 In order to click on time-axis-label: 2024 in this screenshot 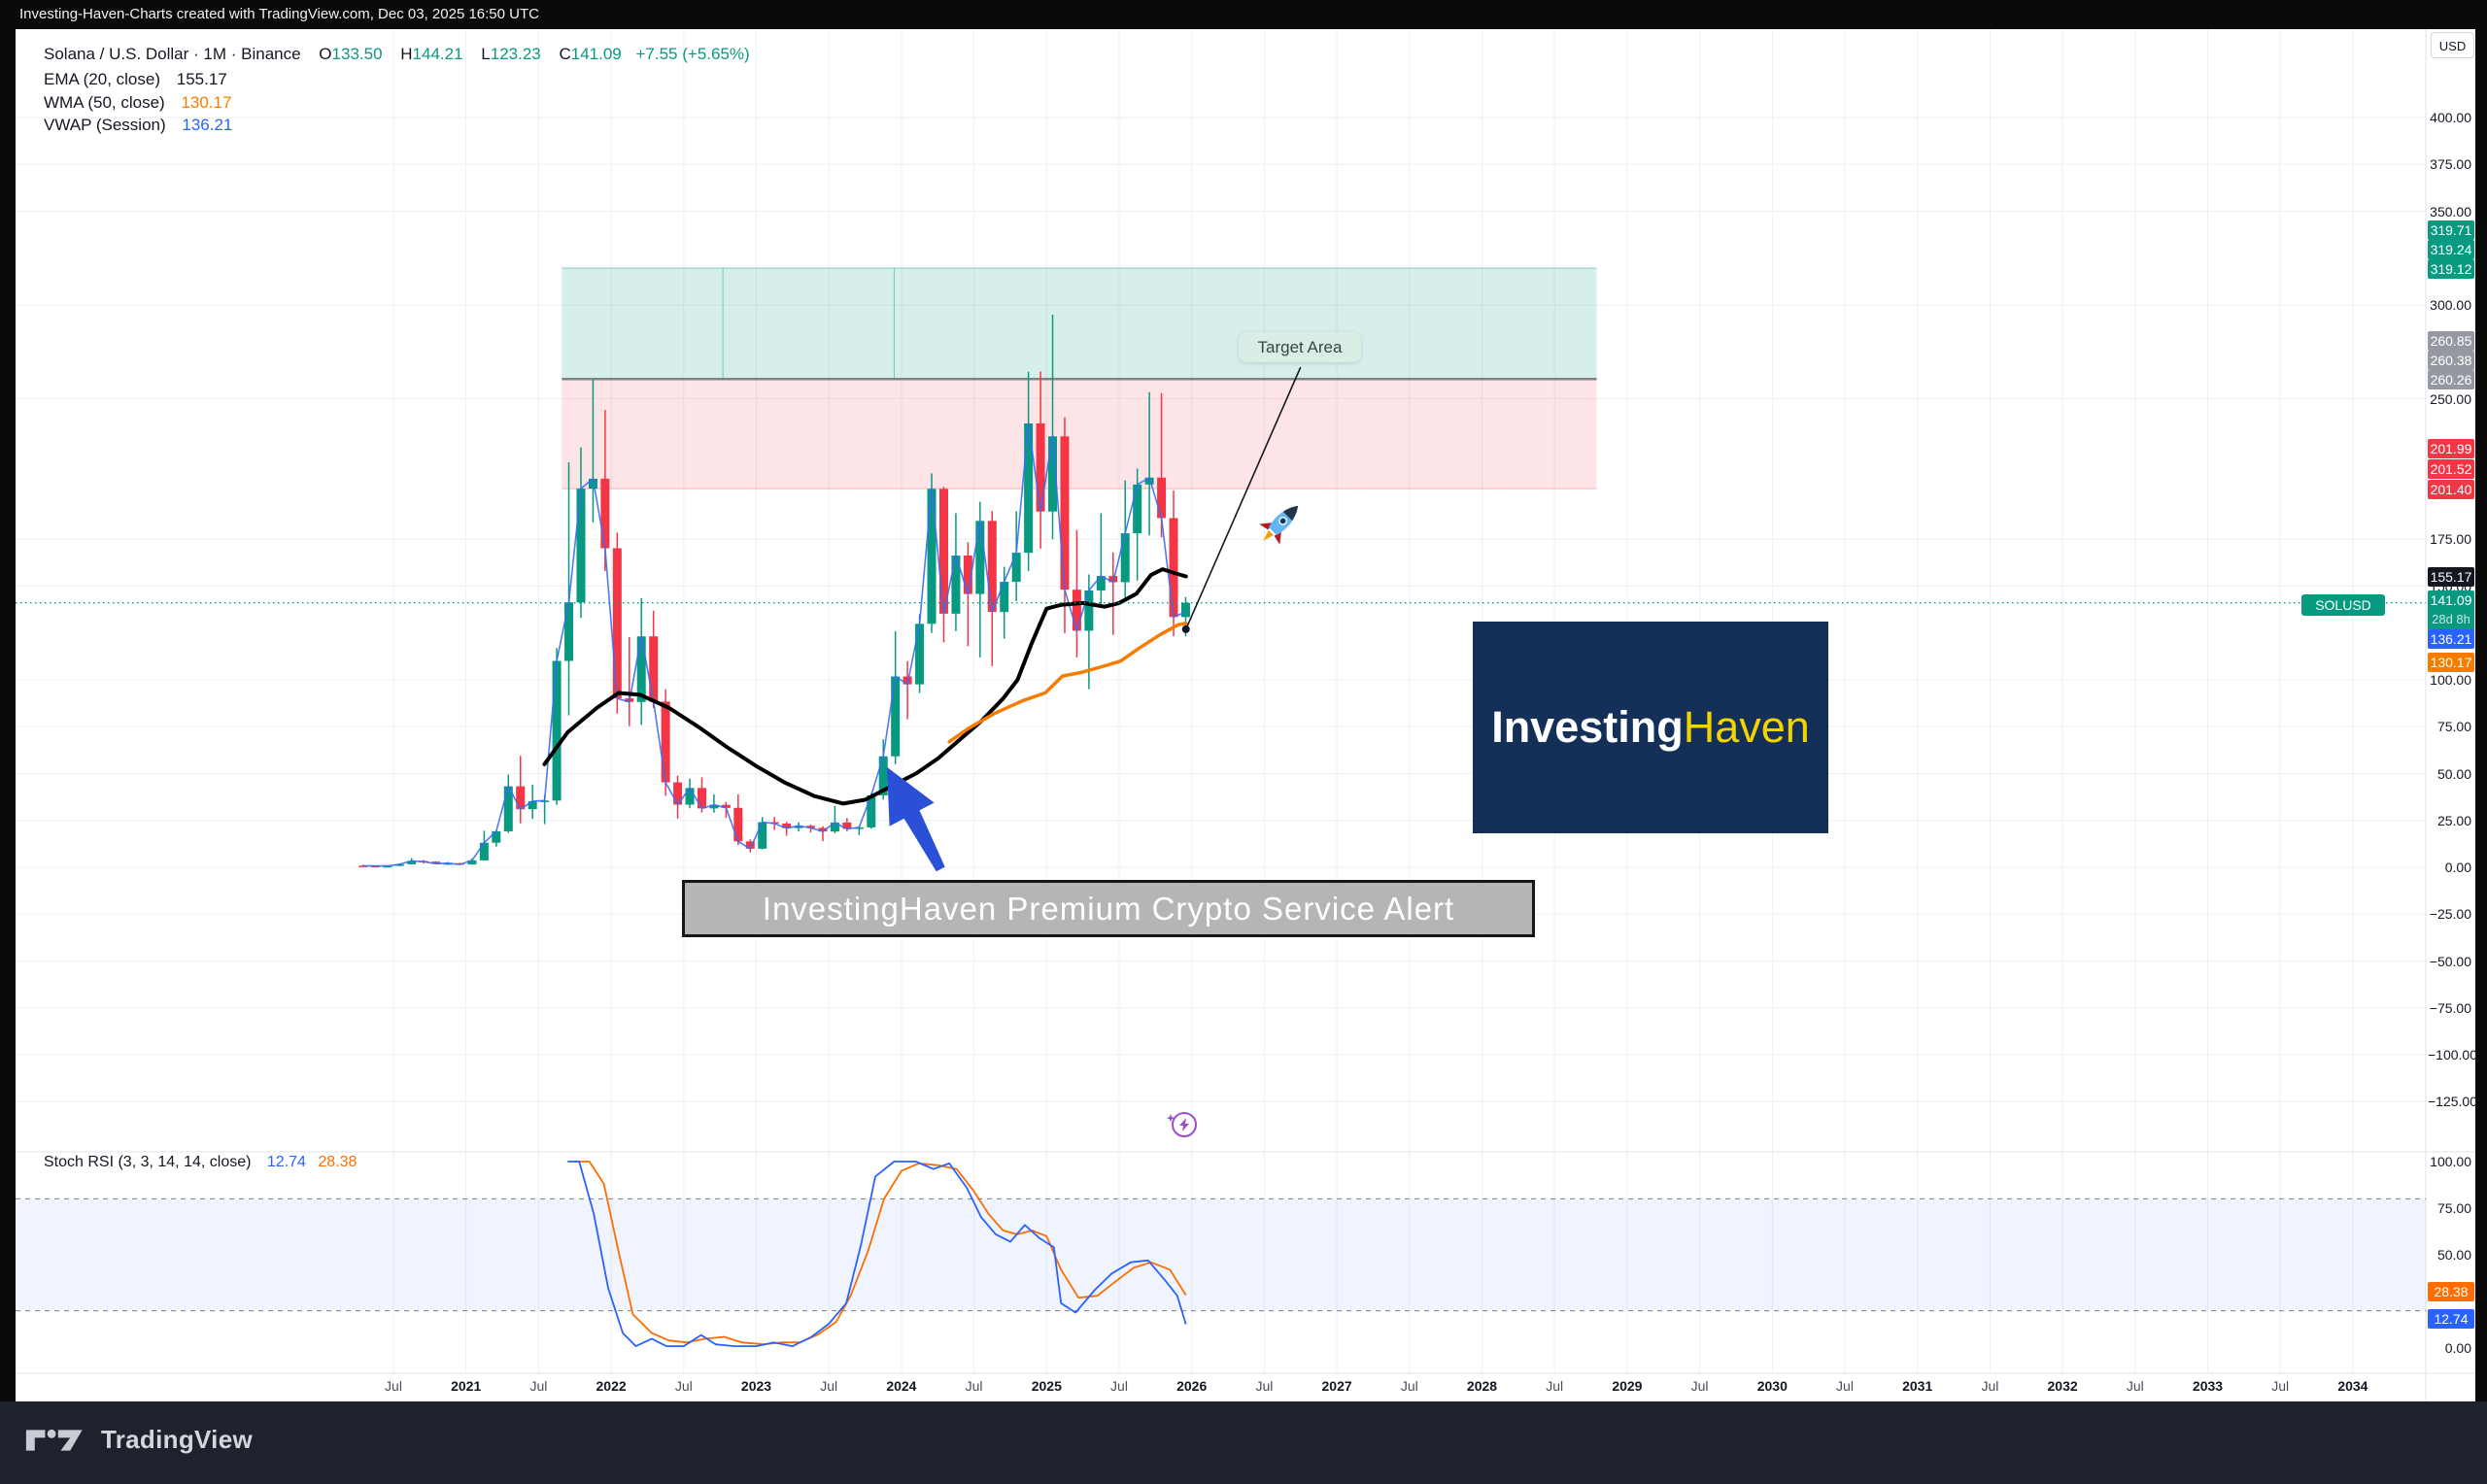, I will do `click(901, 1386)`.